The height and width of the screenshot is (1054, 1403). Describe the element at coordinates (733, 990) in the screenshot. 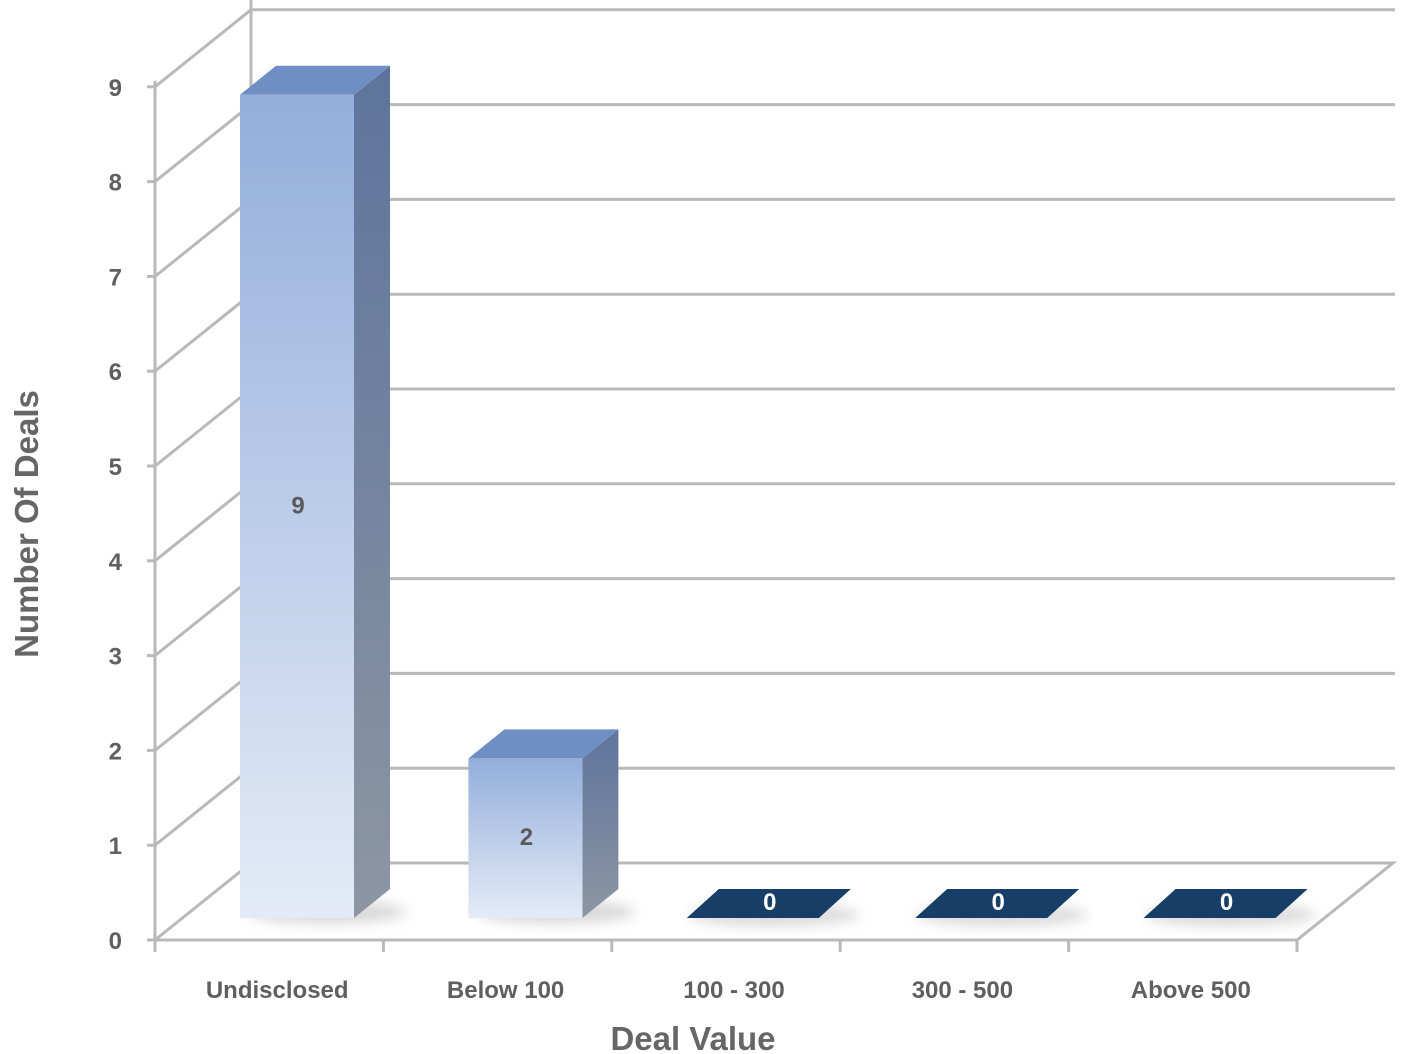

I see `x-tick-label: 100 - 300` at that location.